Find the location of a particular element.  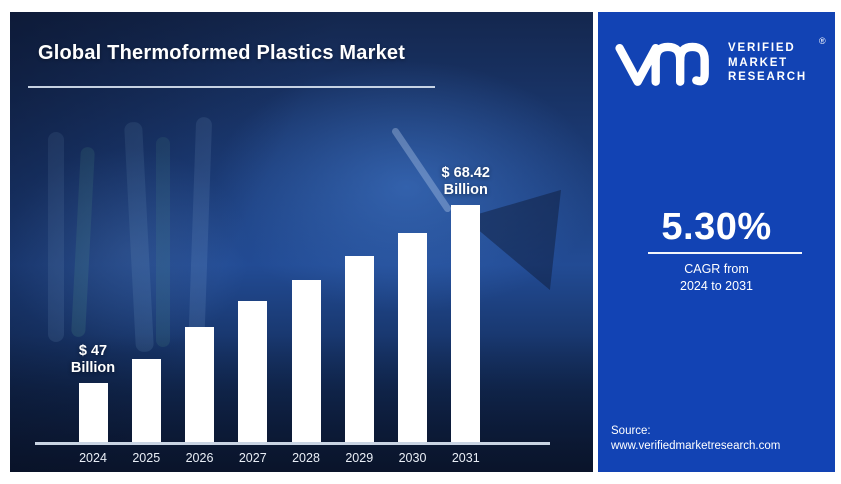

source-block: Source: www.verifiedmarketresearch.com is located at coordinates (695, 439).